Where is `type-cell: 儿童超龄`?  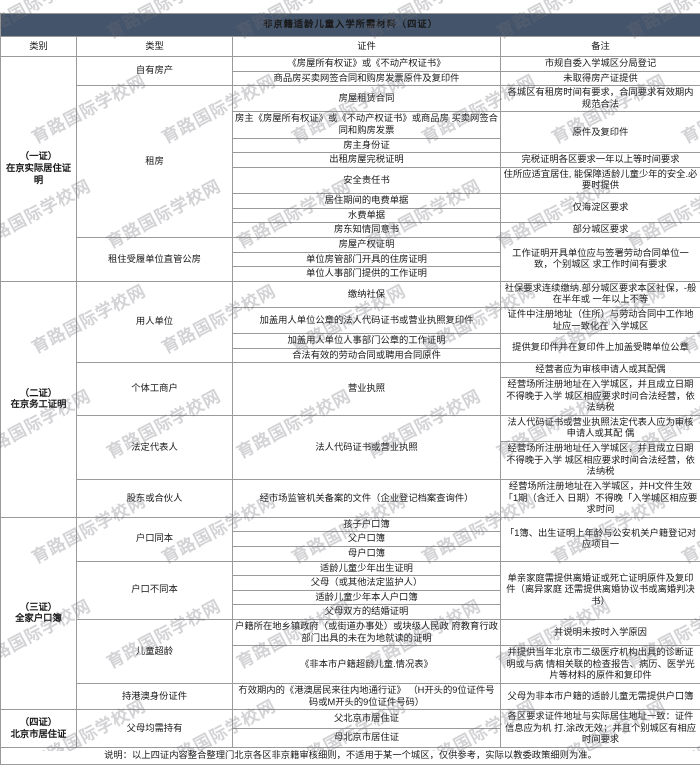
type-cell: 儿童超龄 is located at coordinates (155, 651).